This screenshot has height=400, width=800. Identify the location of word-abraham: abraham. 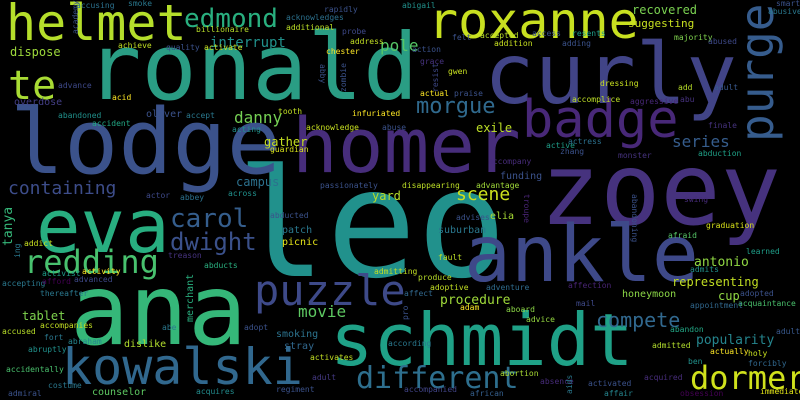
(85, 341).